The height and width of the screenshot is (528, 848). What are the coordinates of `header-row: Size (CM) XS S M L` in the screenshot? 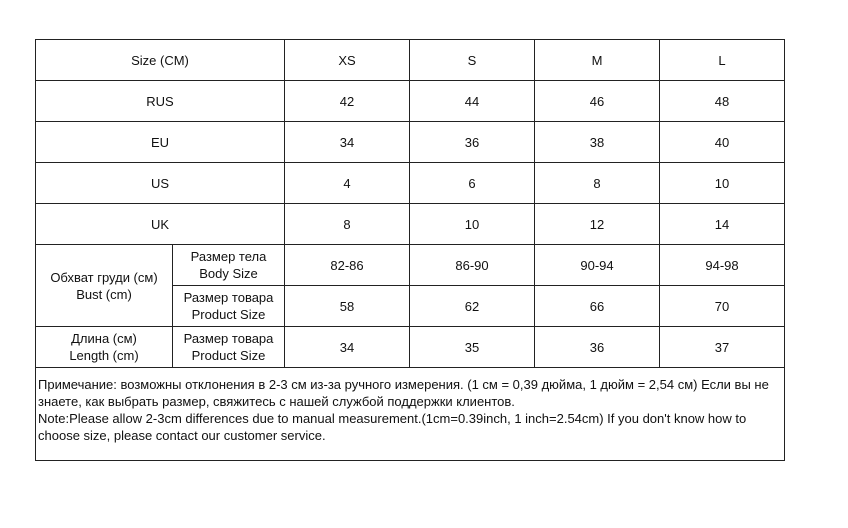 It's located at (410, 60).